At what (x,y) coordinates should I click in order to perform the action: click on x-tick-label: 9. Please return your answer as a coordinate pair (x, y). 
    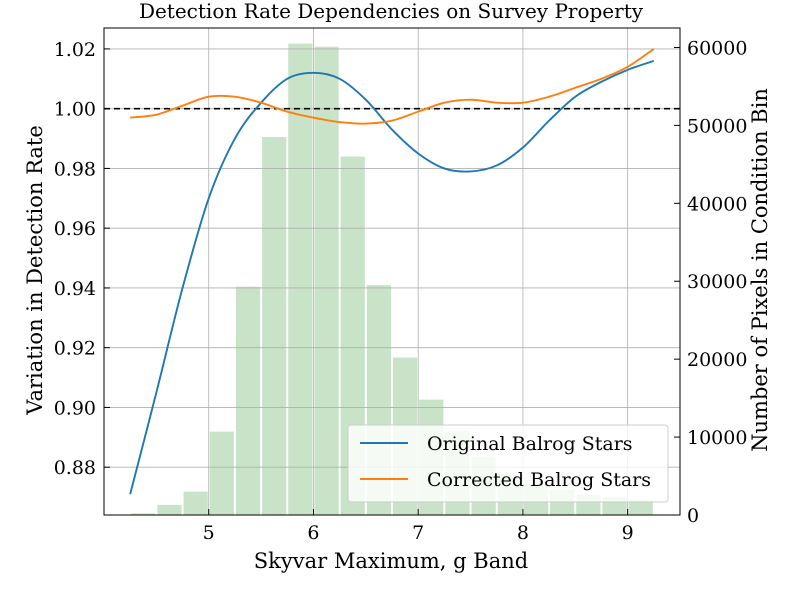
    Looking at the image, I should click on (628, 533).